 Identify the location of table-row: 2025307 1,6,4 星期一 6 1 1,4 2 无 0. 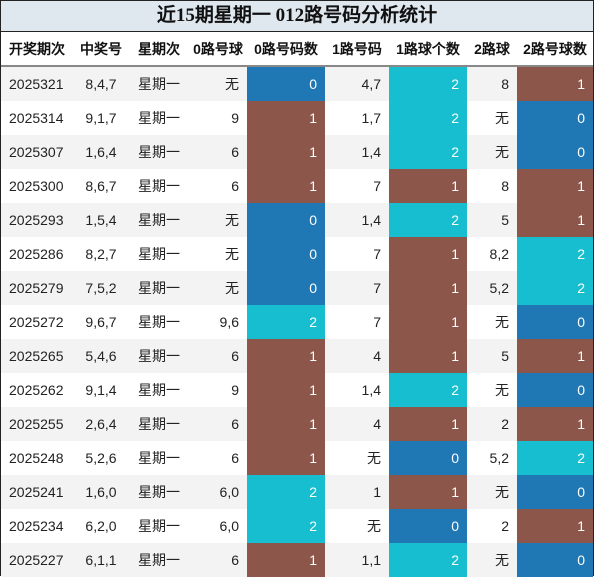
(297, 152).